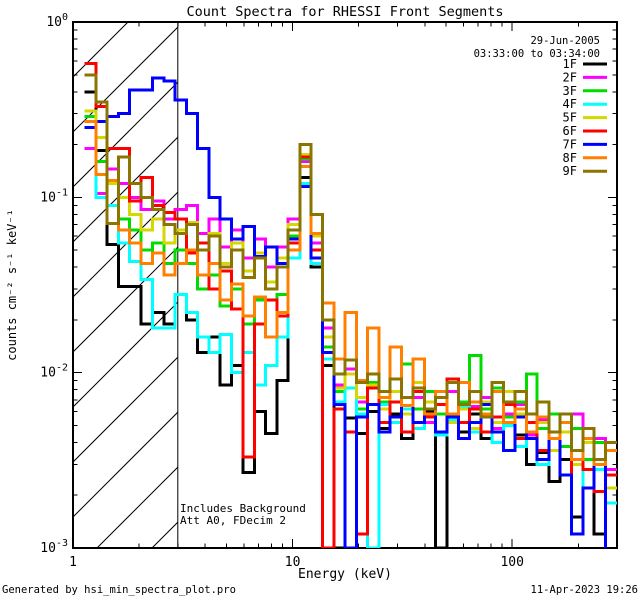 The width and height of the screenshot is (640, 600). What do you see at coordinates (570, 91) in the screenshot?
I see `legend-label: 3F` at bounding box center [570, 91].